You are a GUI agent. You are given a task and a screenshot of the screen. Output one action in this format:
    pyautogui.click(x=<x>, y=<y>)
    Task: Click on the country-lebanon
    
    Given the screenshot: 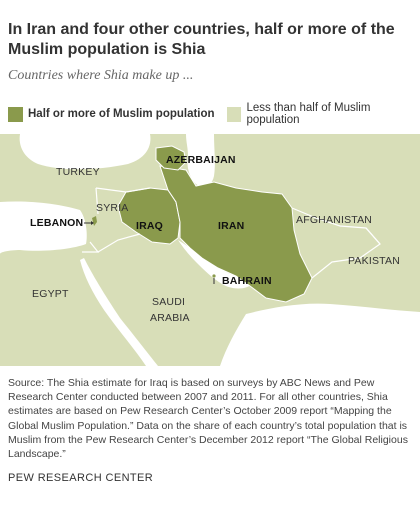 What is the action you would take?
    pyautogui.click(x=94, y=221)
    